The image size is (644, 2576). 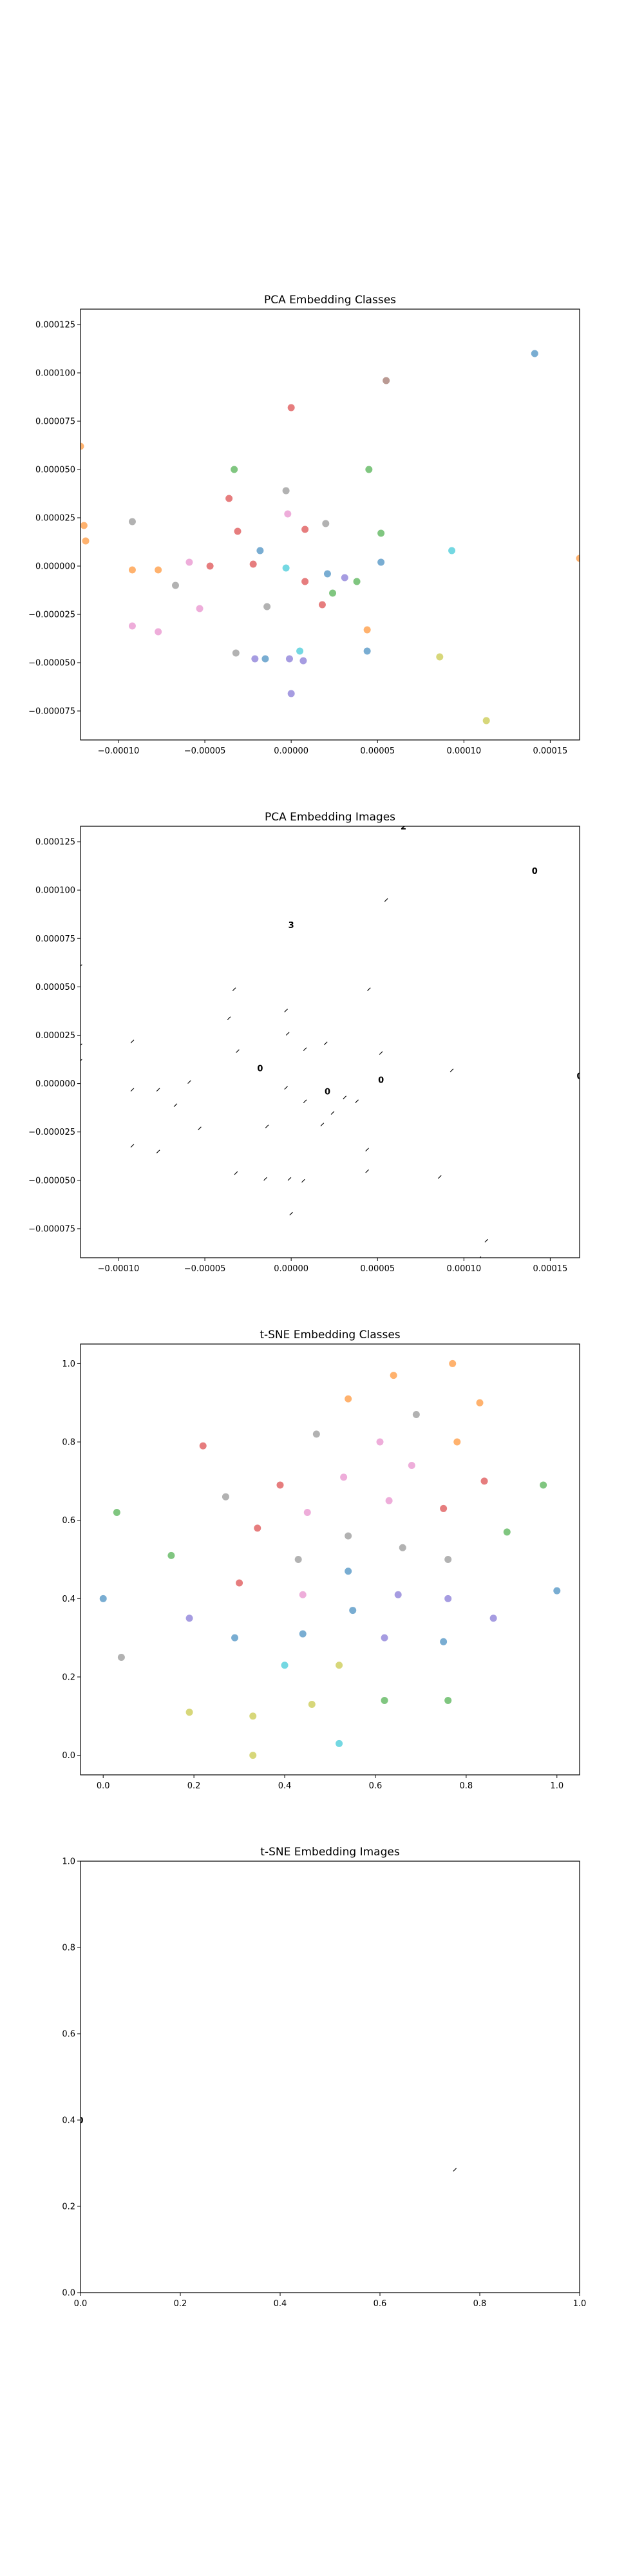 I want to click on y-tick-label: 0.000025, so click(x=55, y=1036).